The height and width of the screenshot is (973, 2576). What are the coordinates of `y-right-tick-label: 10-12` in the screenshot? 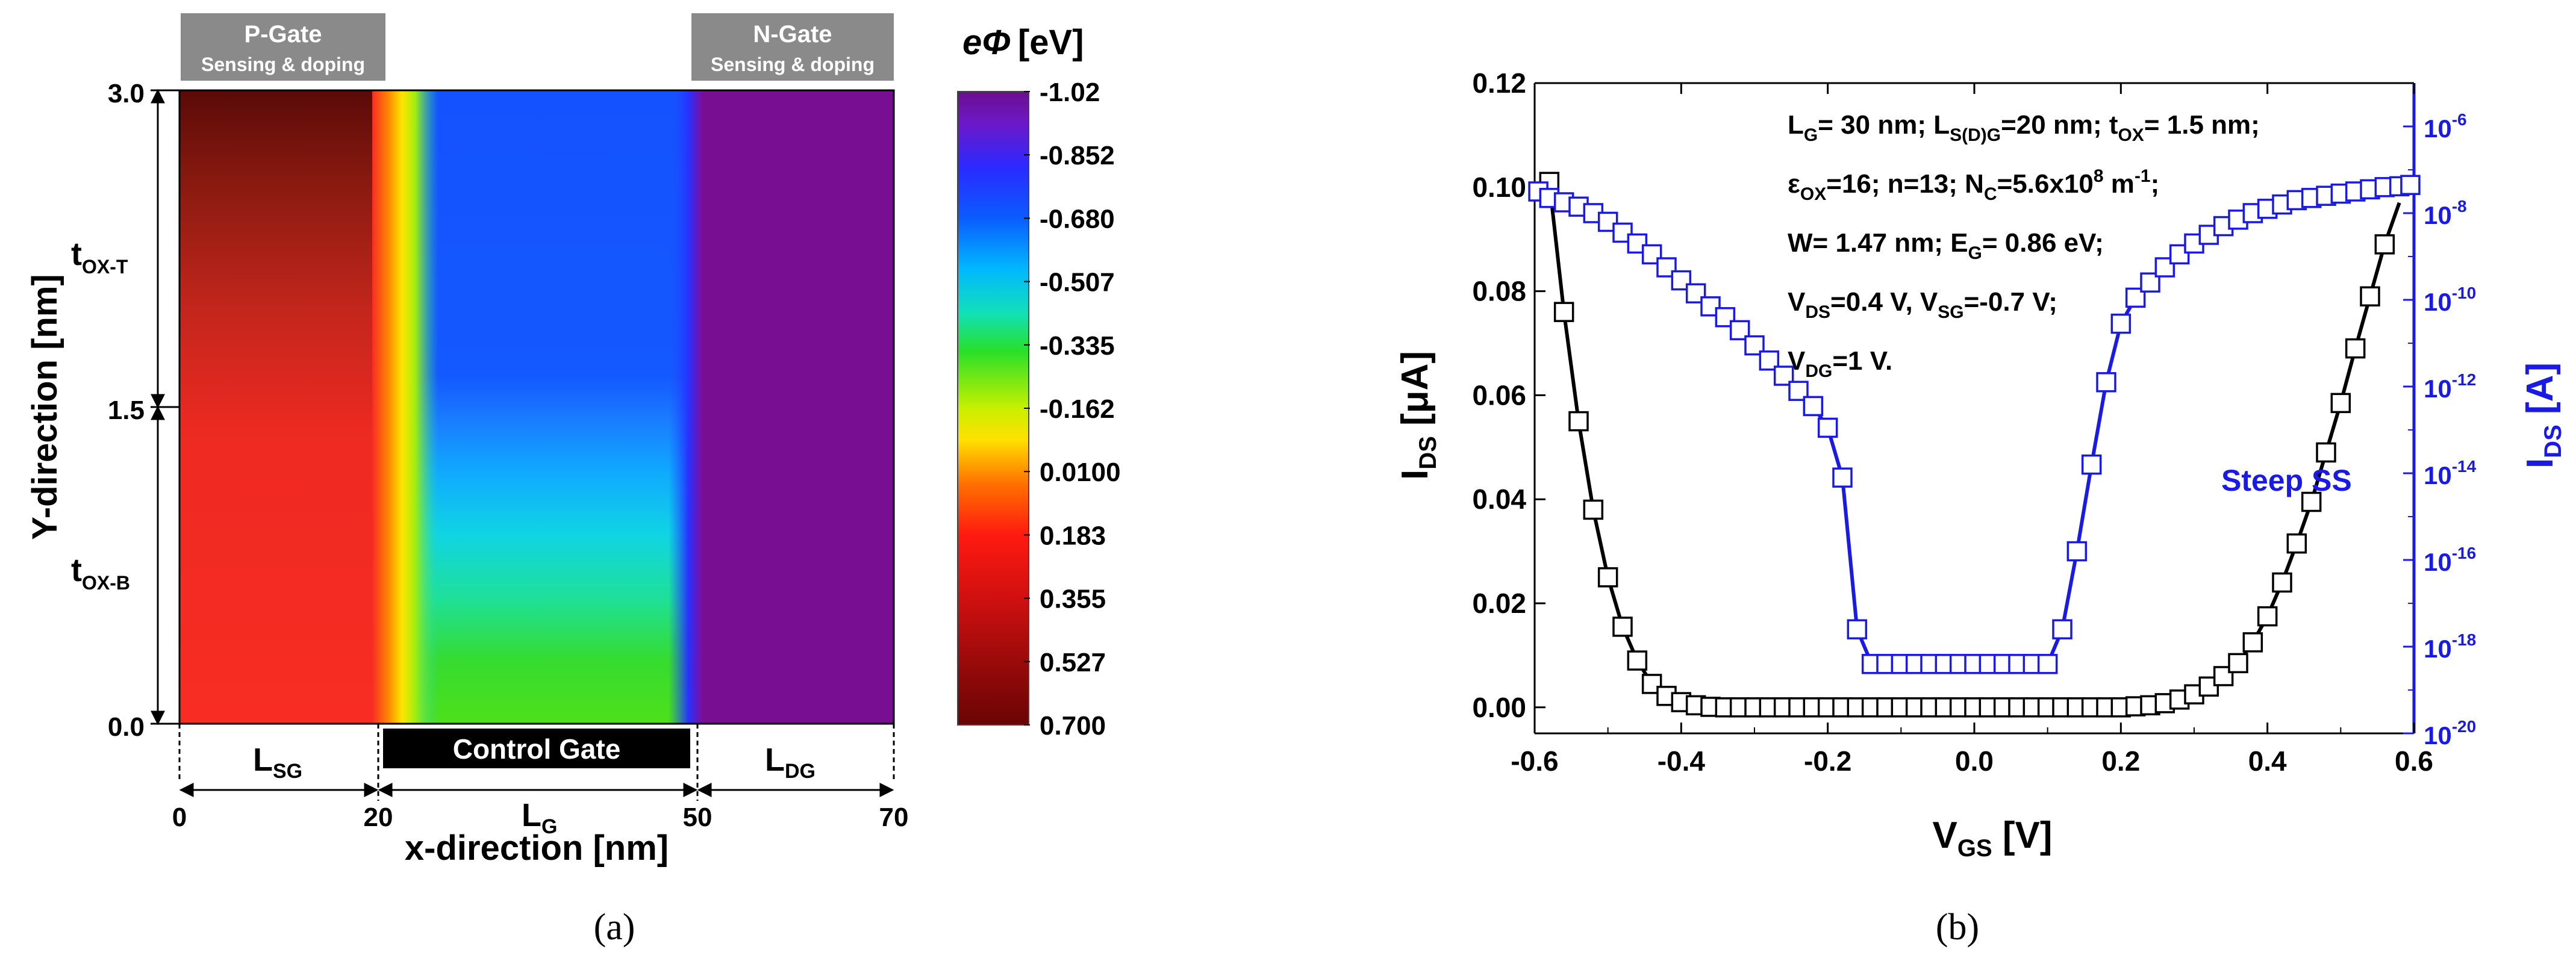 It's located at (2450, 387).